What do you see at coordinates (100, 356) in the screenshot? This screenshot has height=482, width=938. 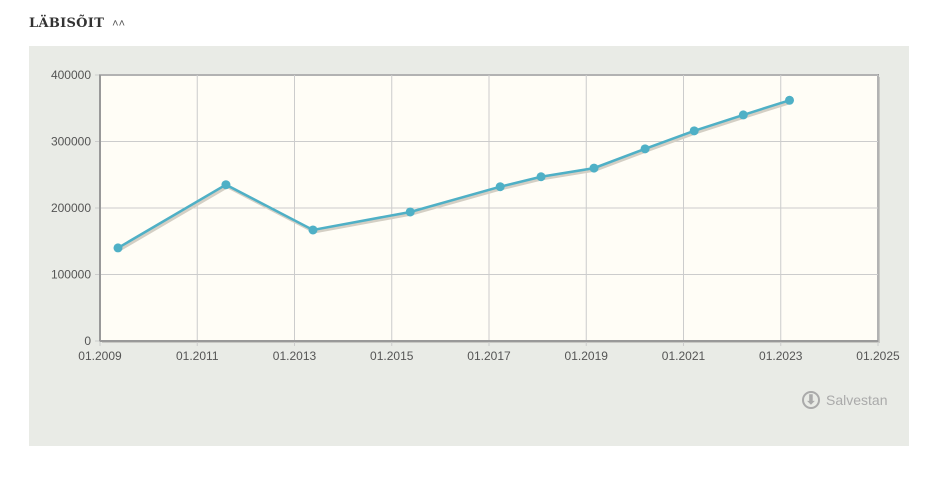 I see `x-tick-label: 01.2009` at bounding box center [100, 356].